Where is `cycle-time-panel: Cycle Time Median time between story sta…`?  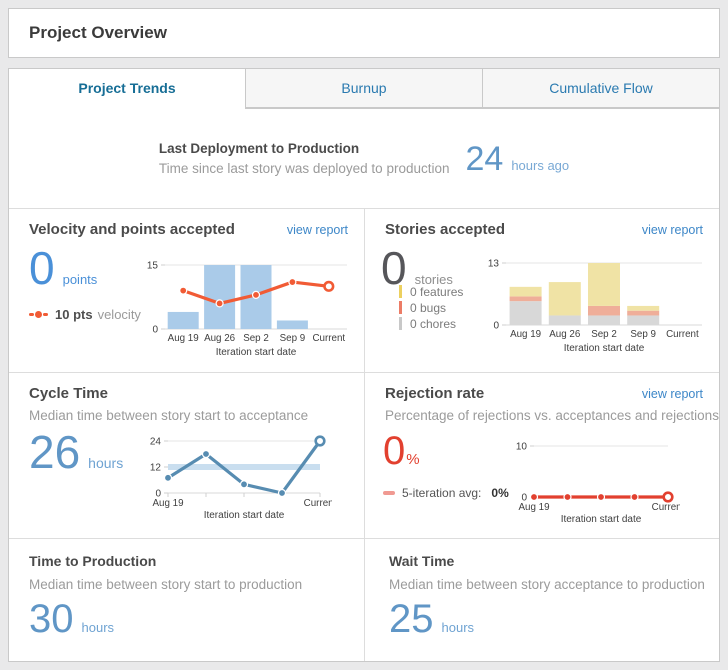 cycle-time-panel: Cycle Time Median time between story sta… is located at coordinates (186, 455).